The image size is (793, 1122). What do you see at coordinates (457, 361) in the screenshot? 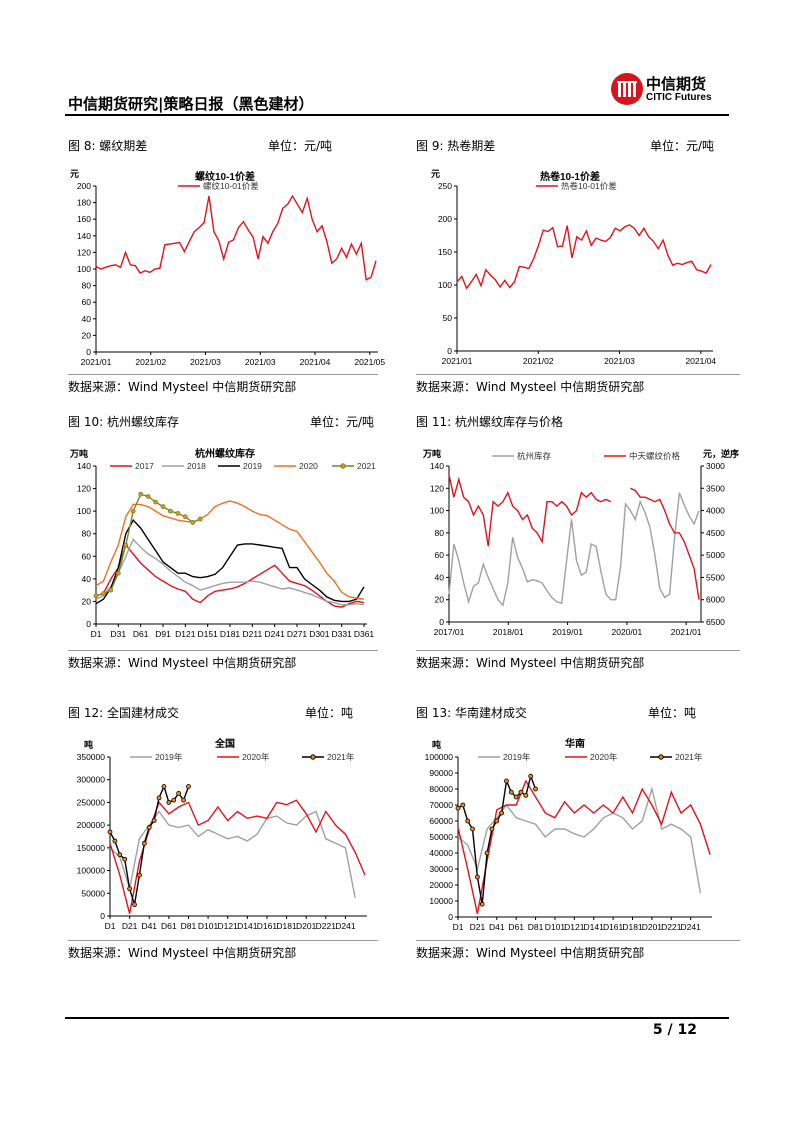
I see `x-tick-label: 2021/01` at bounding box center [457, 361].